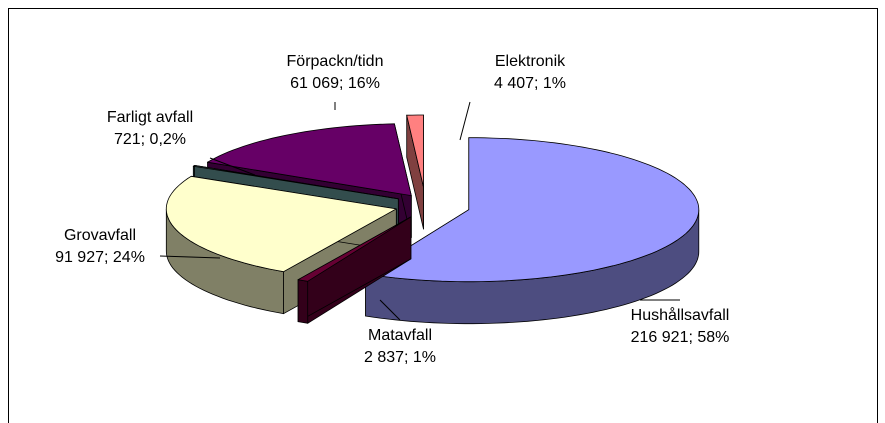 Image resolution: width=885 pixels, height=423 pixels. Describe the element at coordinates (400, 335) in the screenshot. I see `category-label: Matavfall` at that location.